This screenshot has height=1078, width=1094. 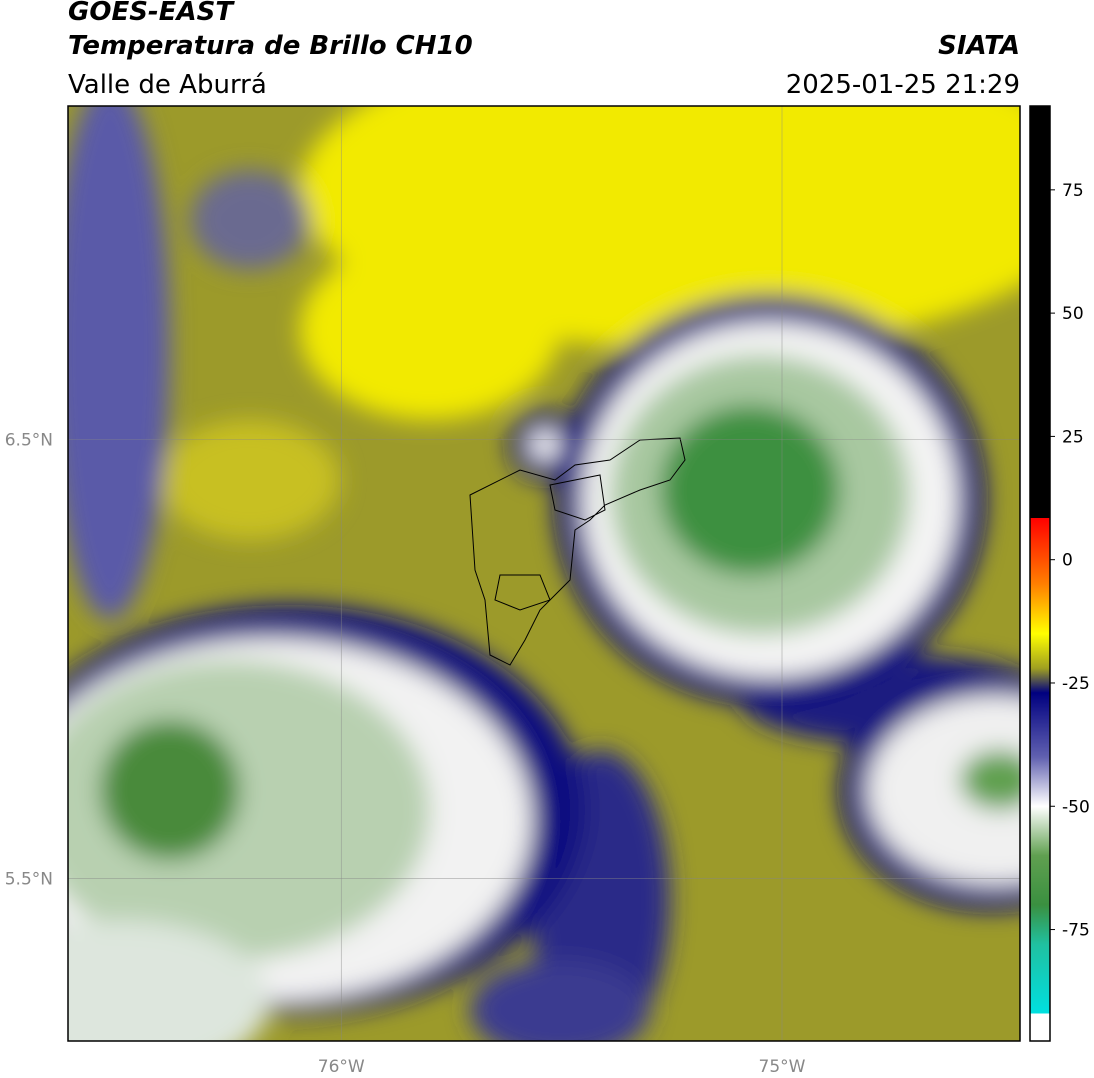 What do you see at coordinates (1067, 561) in the screenshot?
I see `colorbar-tick-label: 0` at bounding box center [1067, 561].